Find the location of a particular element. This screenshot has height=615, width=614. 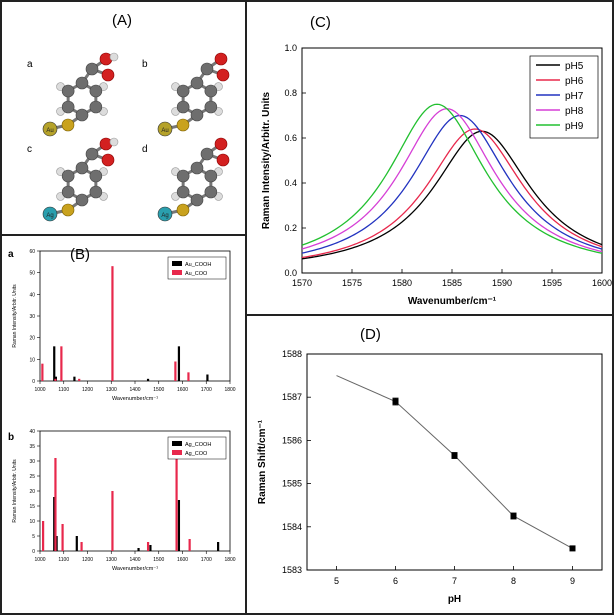

x-tick-label: 1580 is located at coordinates (402, 283).